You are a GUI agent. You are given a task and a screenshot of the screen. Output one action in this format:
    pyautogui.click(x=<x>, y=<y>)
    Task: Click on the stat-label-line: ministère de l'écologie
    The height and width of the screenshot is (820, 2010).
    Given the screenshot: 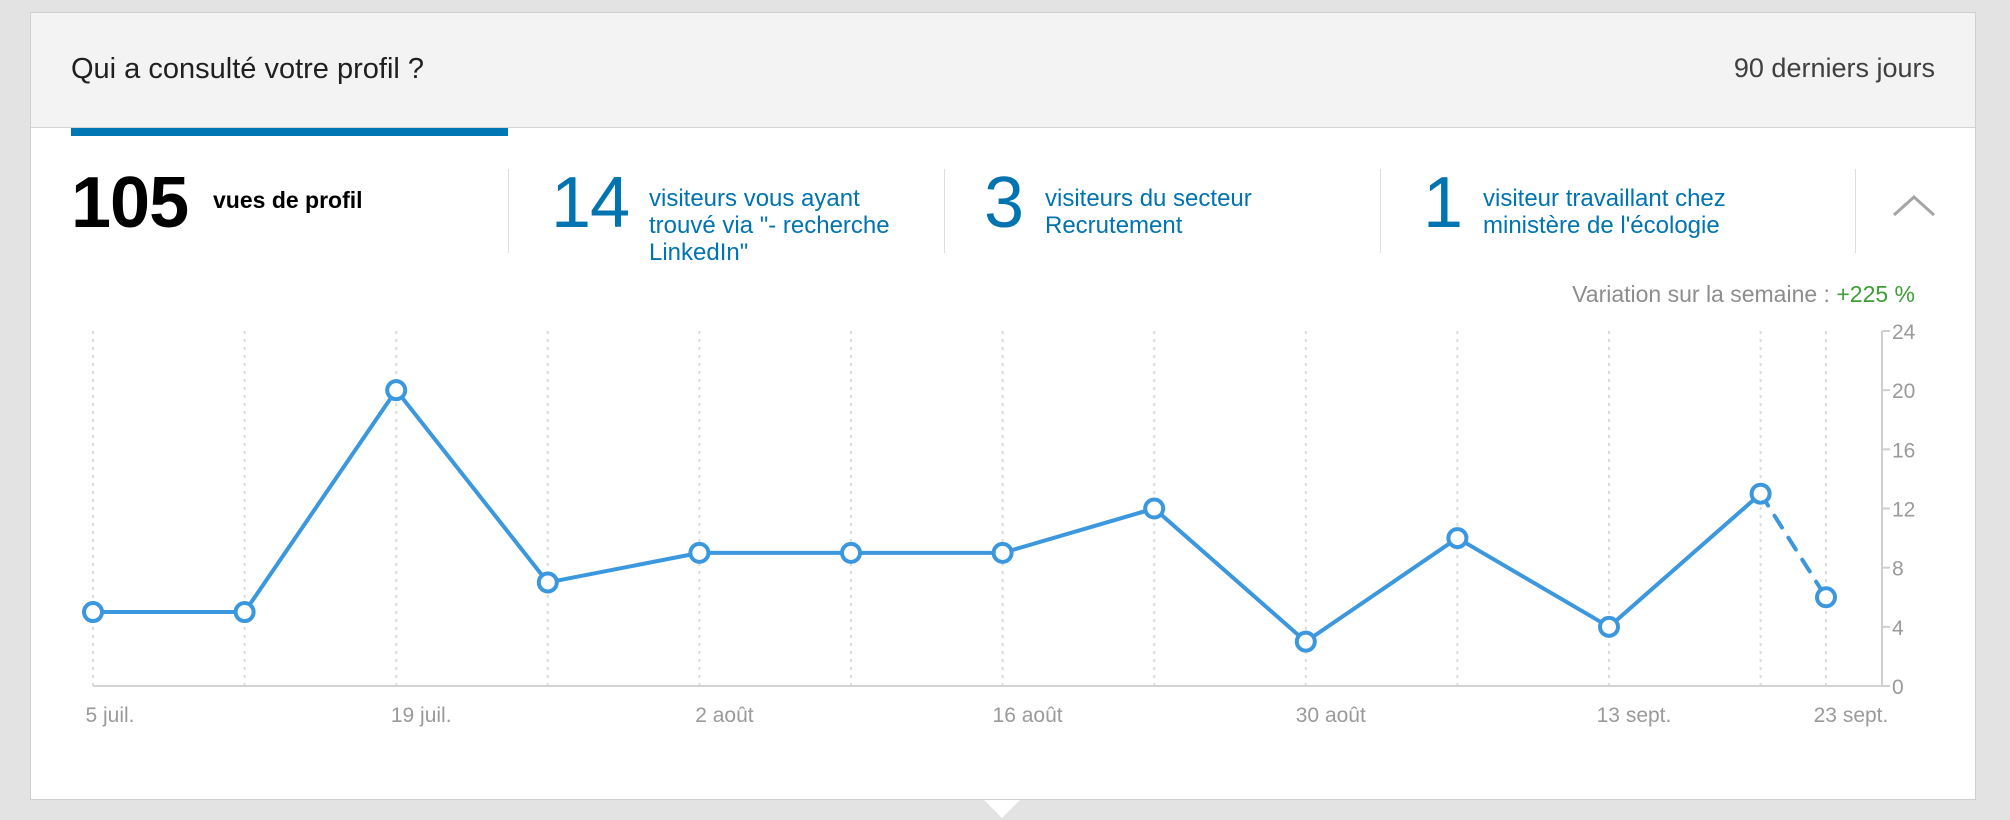 What is the action you would take?
    pyautogui.click(x=1601, y=225)
    